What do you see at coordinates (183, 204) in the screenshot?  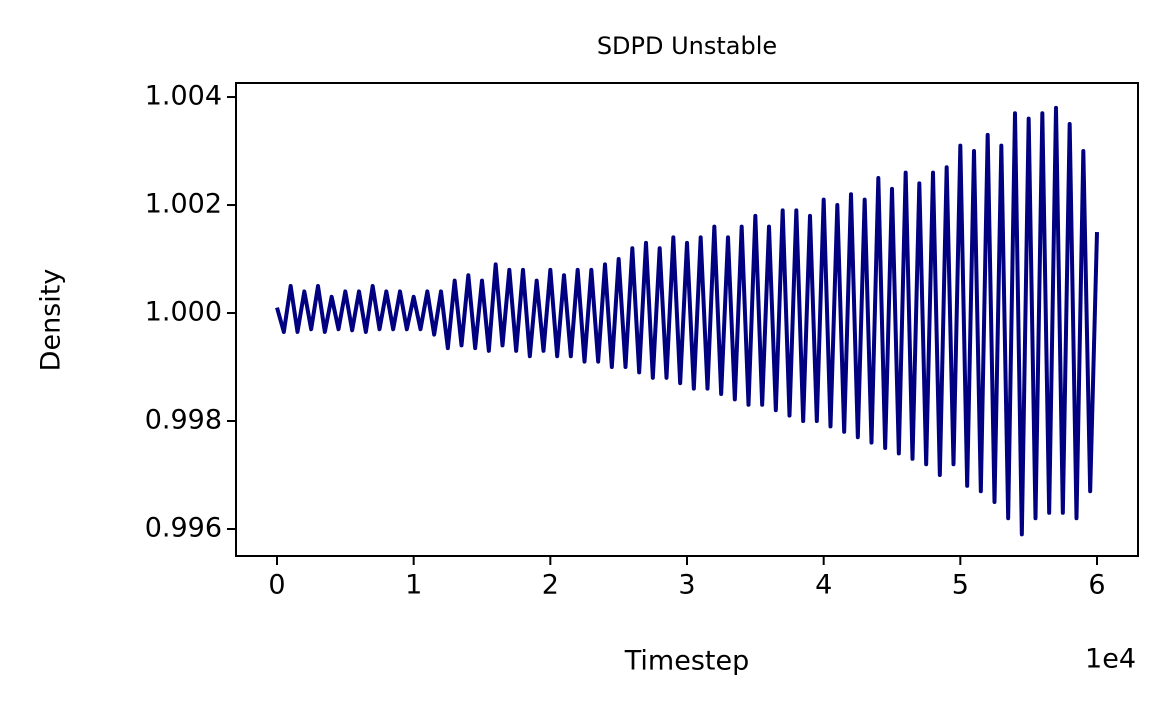 I see `y-tick-label: 1.002` at bounding box center [183, 204].